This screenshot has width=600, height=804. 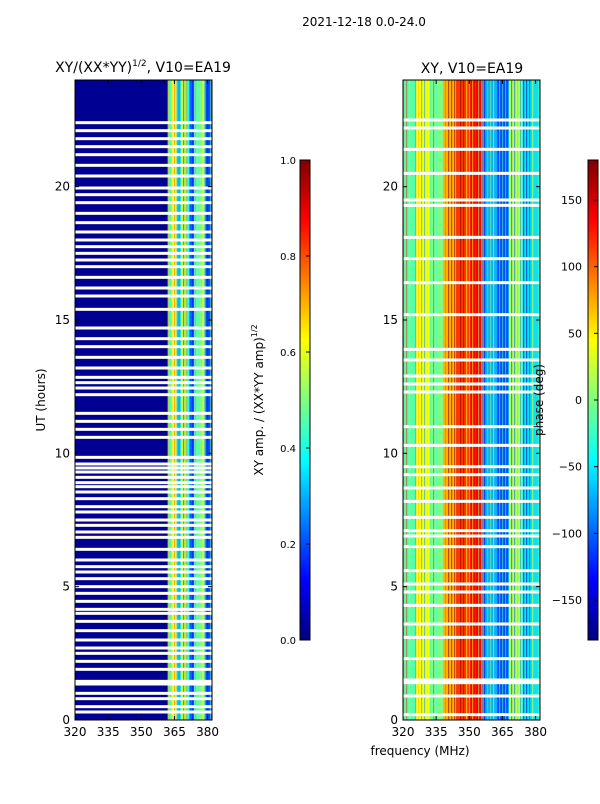 I want to click on colorbar-tick-label: −50, so click(x=570, y=467).